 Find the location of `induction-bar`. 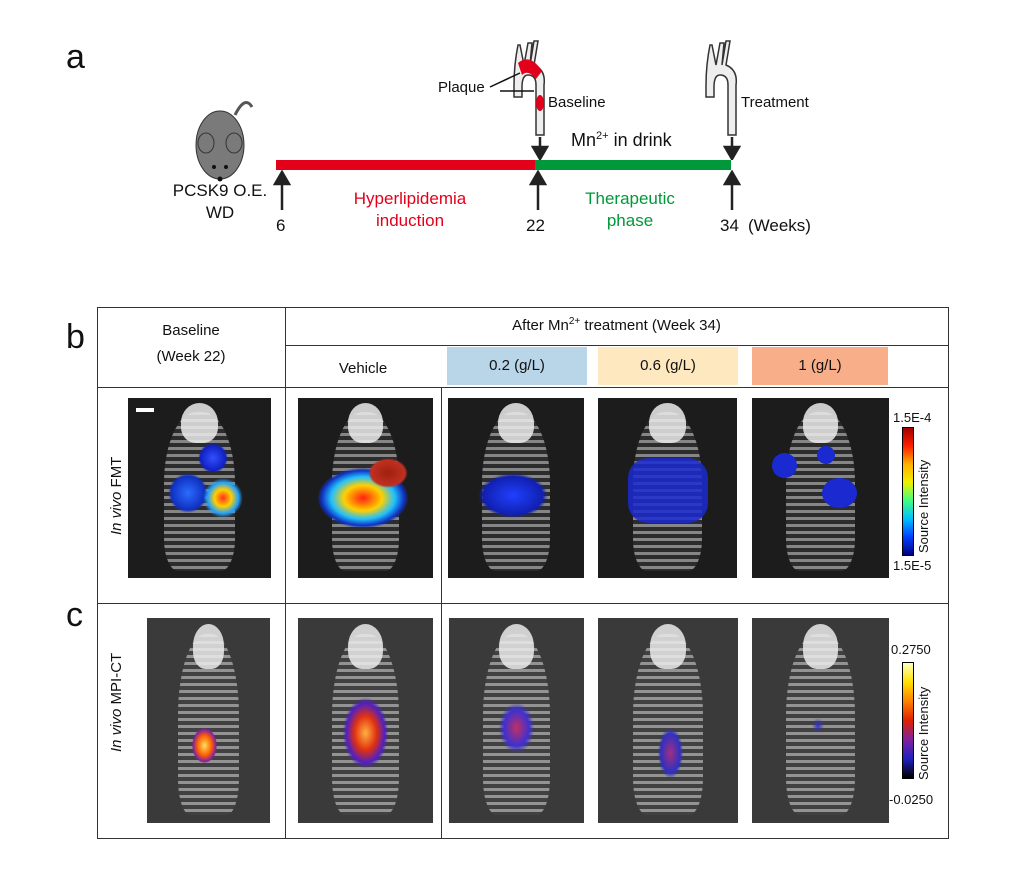

induction-bar is located at coordinates (405, 165).